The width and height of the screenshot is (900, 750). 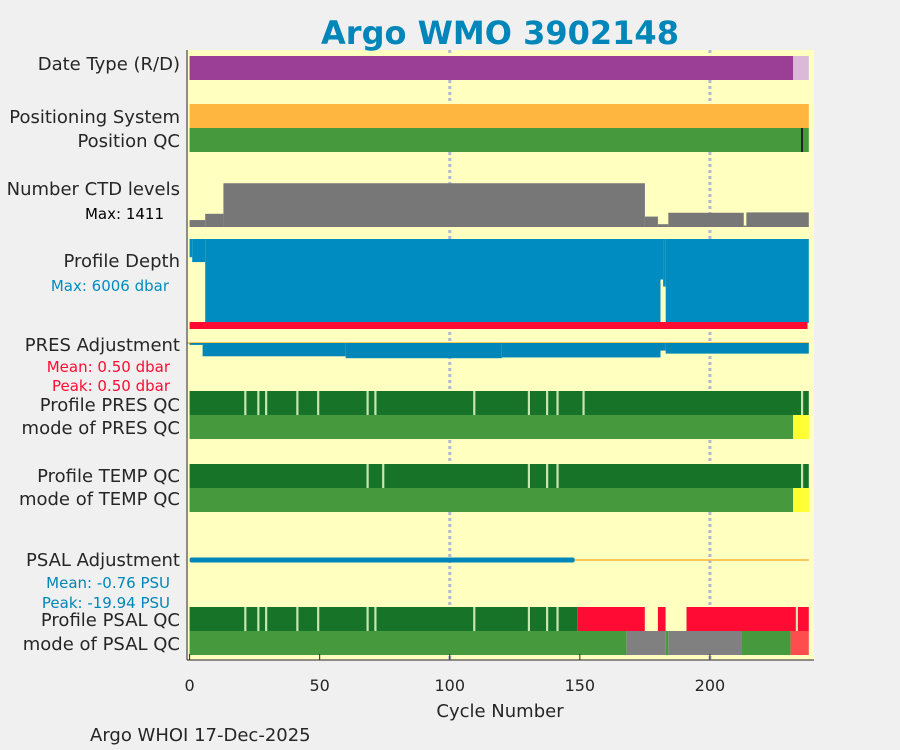 I want to click on footer-credit: Argo WHOI 17-Dec-2025, so click(x=200, y=735).